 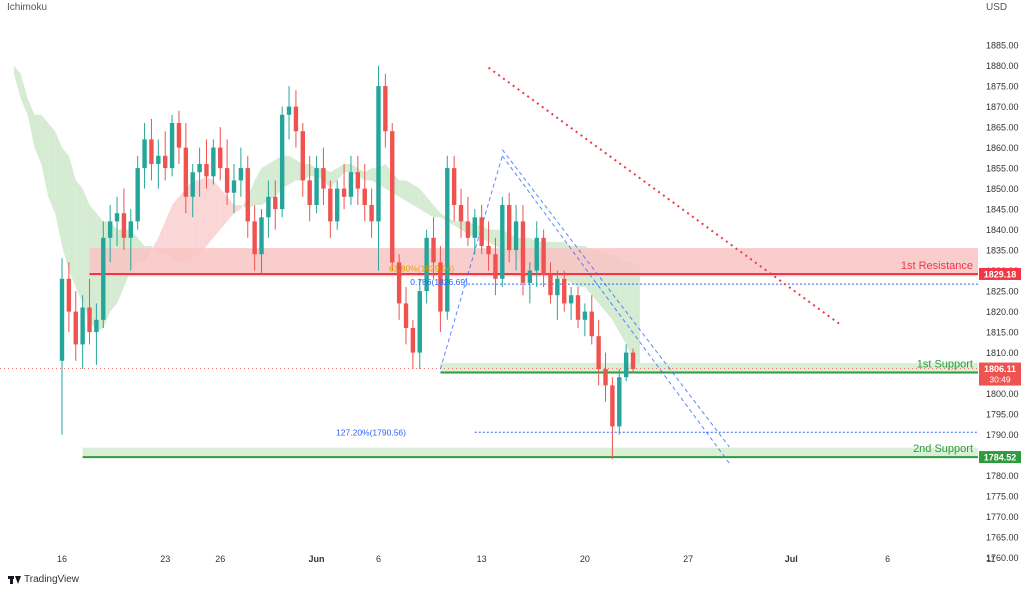 I want to click on zone-support-band, so click(x=709, y=367).